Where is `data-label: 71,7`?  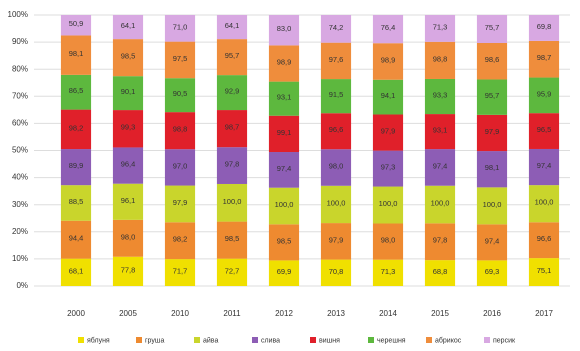 data-label: 71,7 is located at coordinates (180, 271).